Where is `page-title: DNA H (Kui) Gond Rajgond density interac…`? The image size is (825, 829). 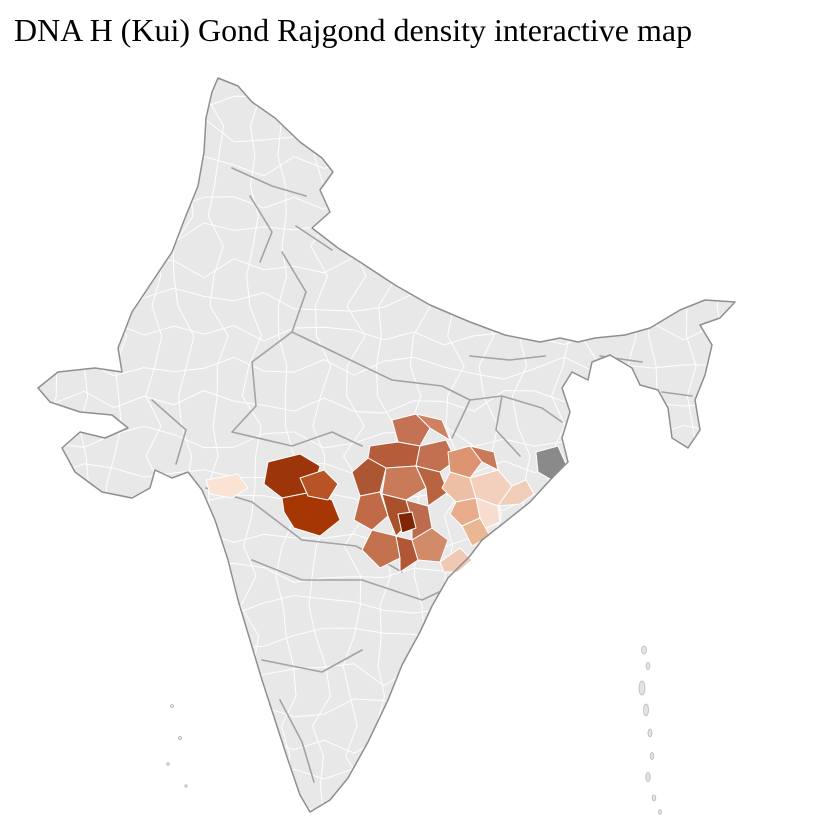 page-title: DNA H (Kui) Gond Rajgond density interac… is located at coordinates (353, 30).